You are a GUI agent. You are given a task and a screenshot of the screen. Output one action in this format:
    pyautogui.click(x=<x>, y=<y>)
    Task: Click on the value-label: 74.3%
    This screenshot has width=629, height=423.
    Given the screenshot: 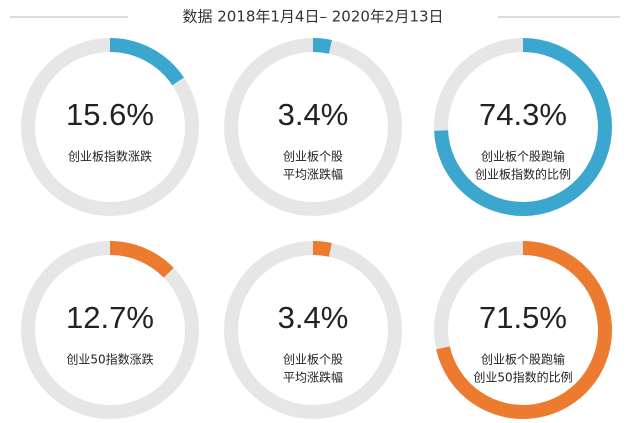 What is the action you would take?
    pyautogui.click(x=523, y=114)
    